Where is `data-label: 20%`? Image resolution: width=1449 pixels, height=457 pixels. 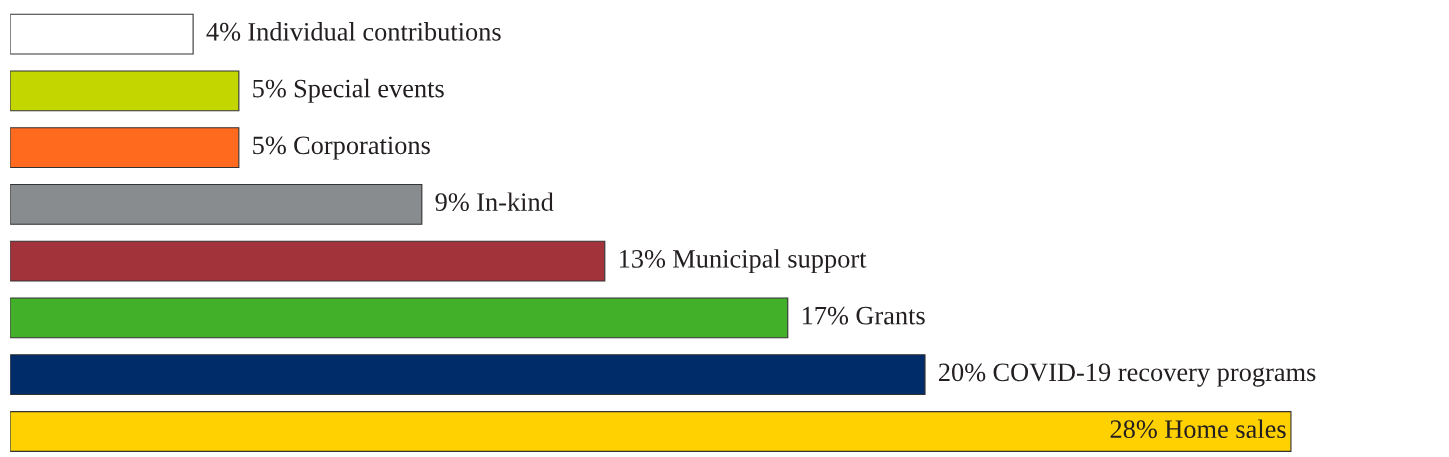 data-label: 20% is located at coordinates (962, 372).